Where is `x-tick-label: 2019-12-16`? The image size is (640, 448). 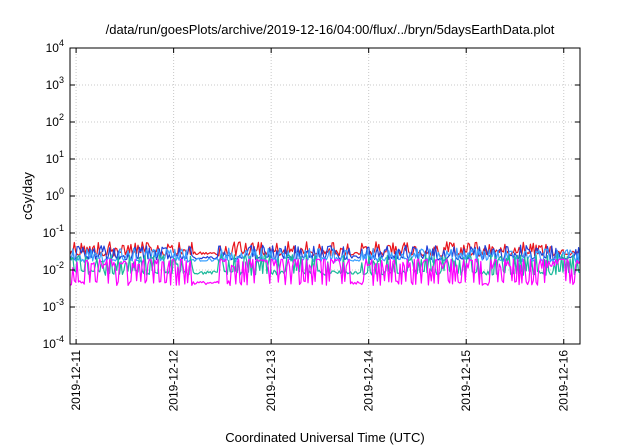 x-tick-label: 2019-12-16 is located at coordinates (564, 381).